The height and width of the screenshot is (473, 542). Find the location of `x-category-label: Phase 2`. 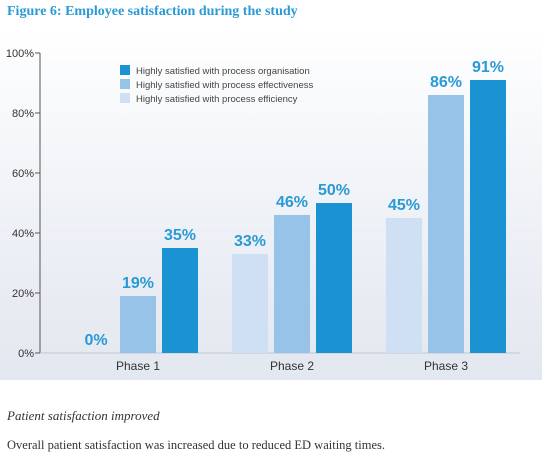

x-category-label: Phase 2 is located at coordinates (292, 366).